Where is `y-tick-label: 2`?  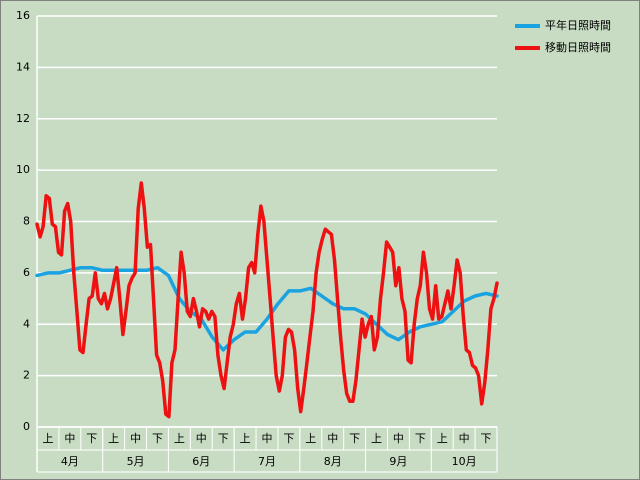 y-tick-label: 2 is located at coordinates (26, 375).